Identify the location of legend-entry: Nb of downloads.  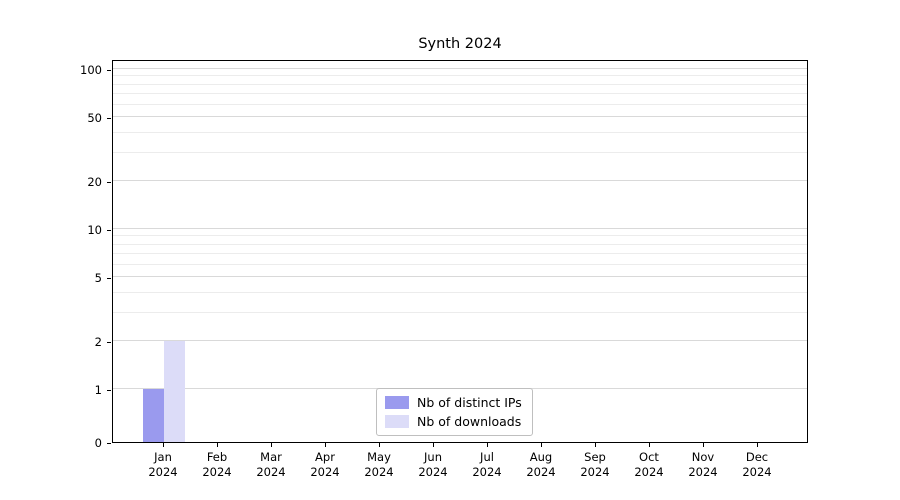
(453, 421).